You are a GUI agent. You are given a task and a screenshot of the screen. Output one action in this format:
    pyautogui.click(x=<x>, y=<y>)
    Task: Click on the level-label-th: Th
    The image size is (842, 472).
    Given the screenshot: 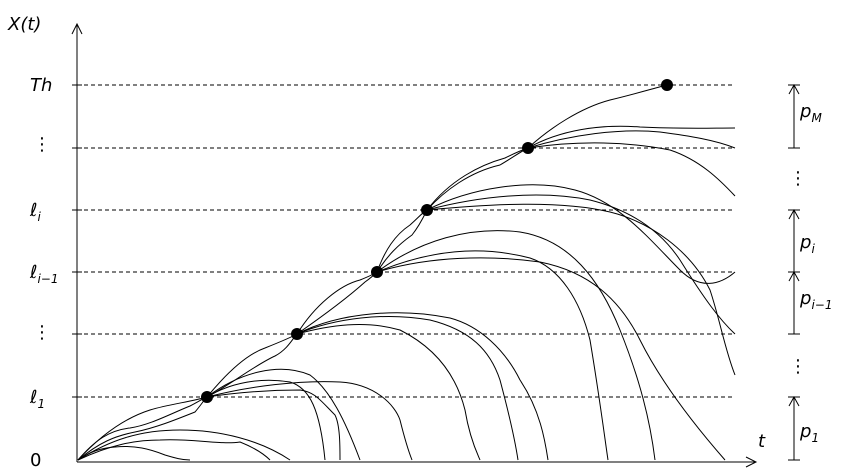 What is the action you would take?
    pyautogui.click(x=41, y=85)
    